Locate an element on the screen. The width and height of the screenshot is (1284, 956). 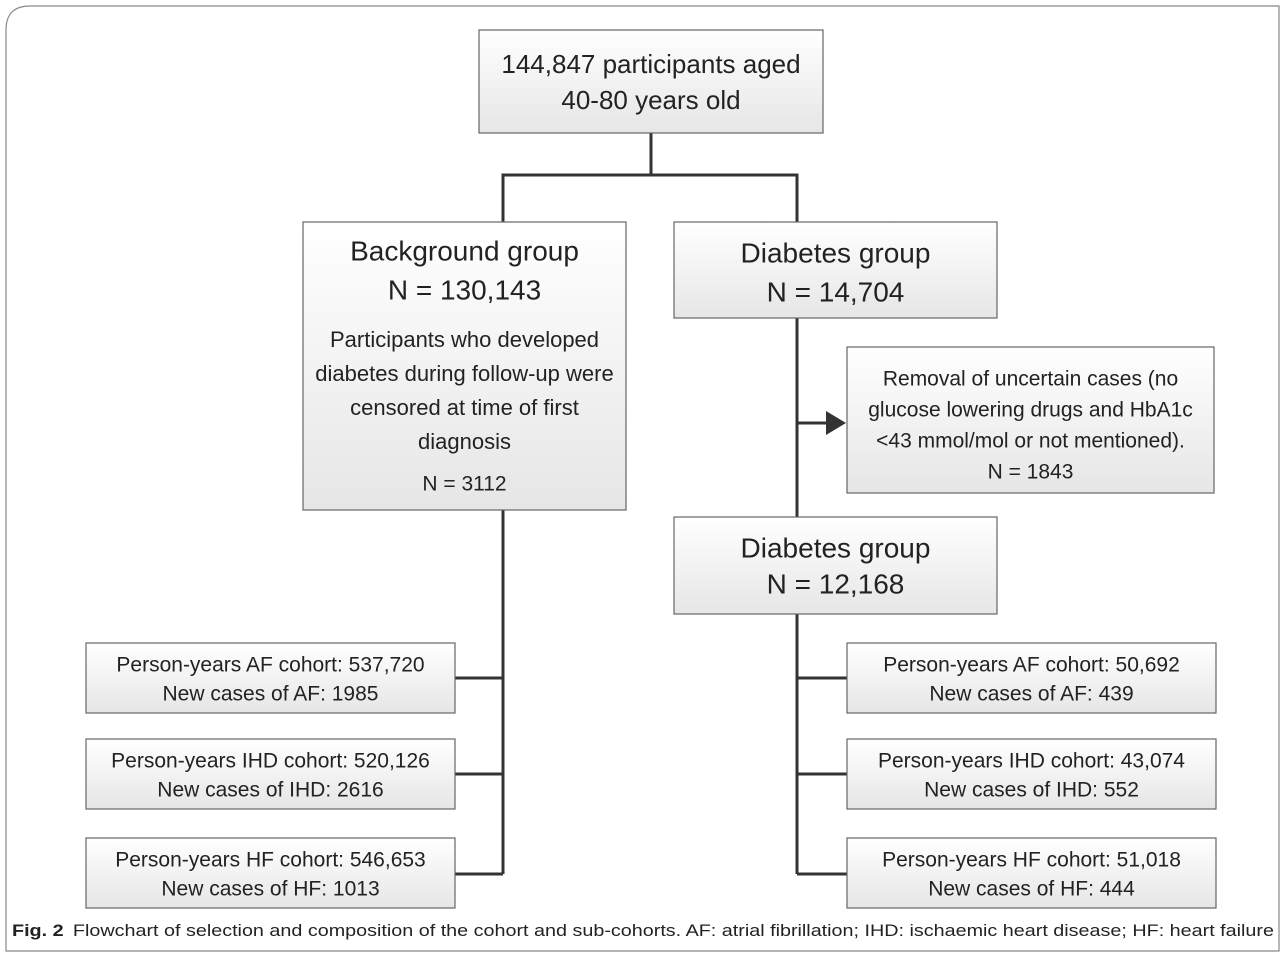
node-text: 144,847 participants aged is located at coordinates (650, 64).